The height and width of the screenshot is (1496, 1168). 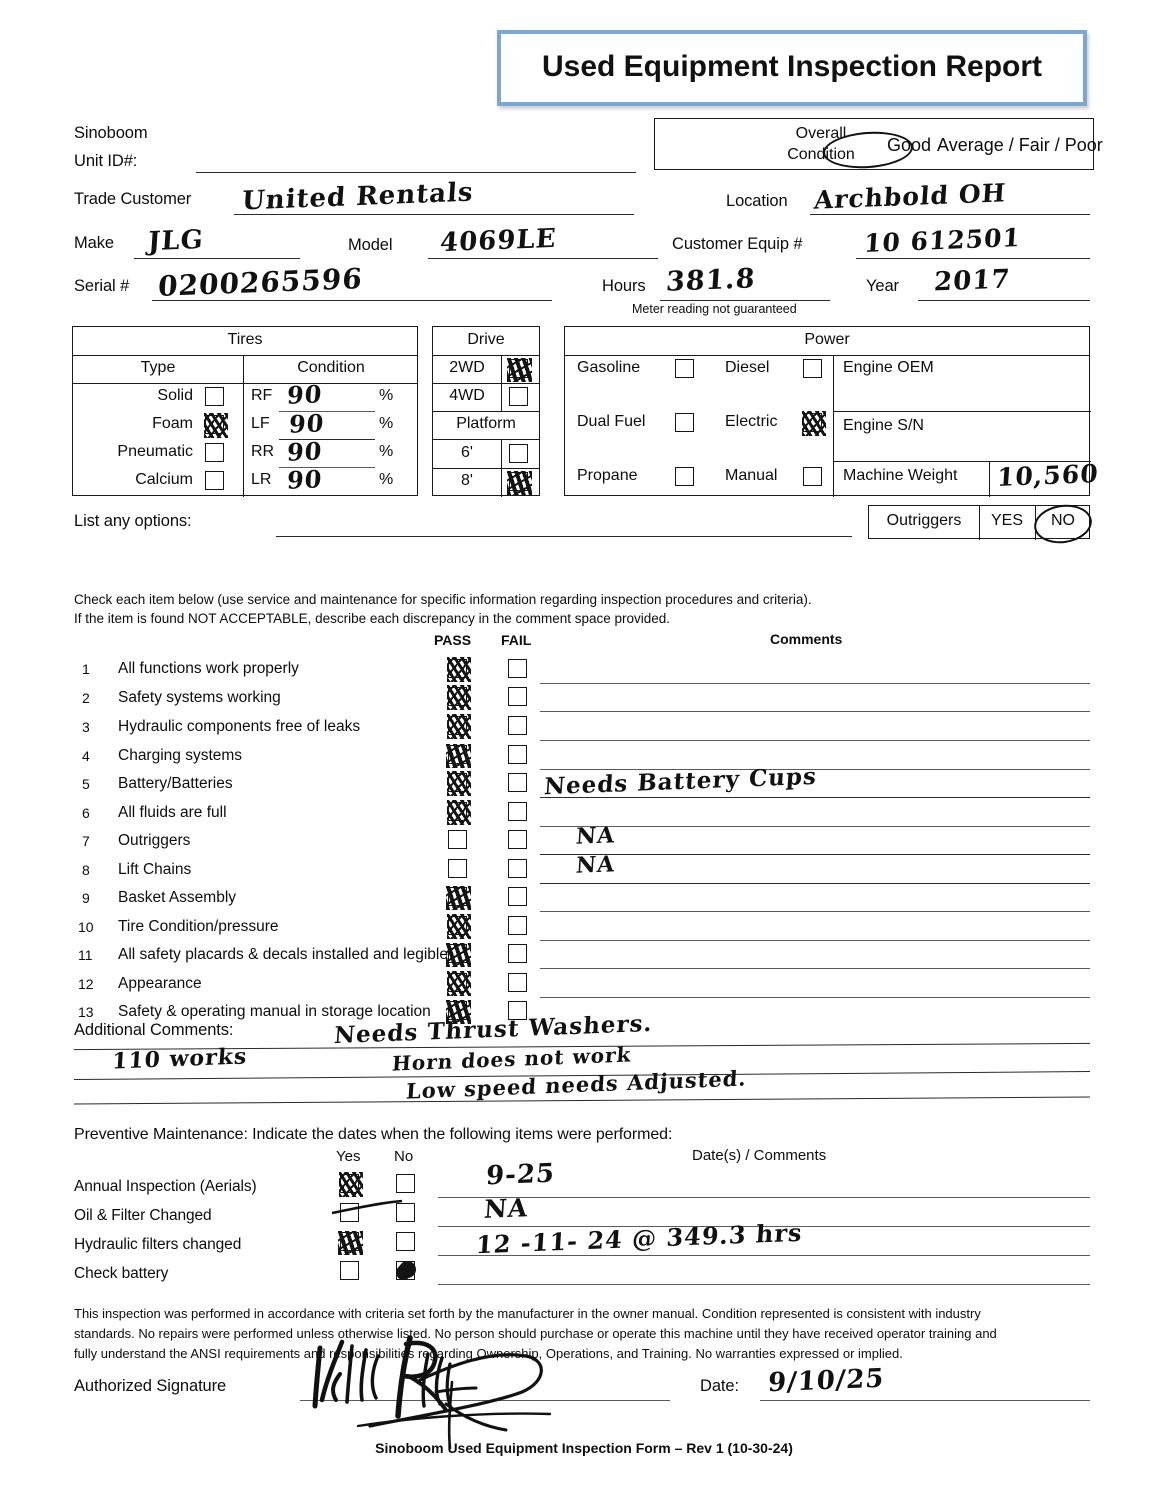 I want to click on tire-cond-pos-1: LF, so click(x=260, y=423).